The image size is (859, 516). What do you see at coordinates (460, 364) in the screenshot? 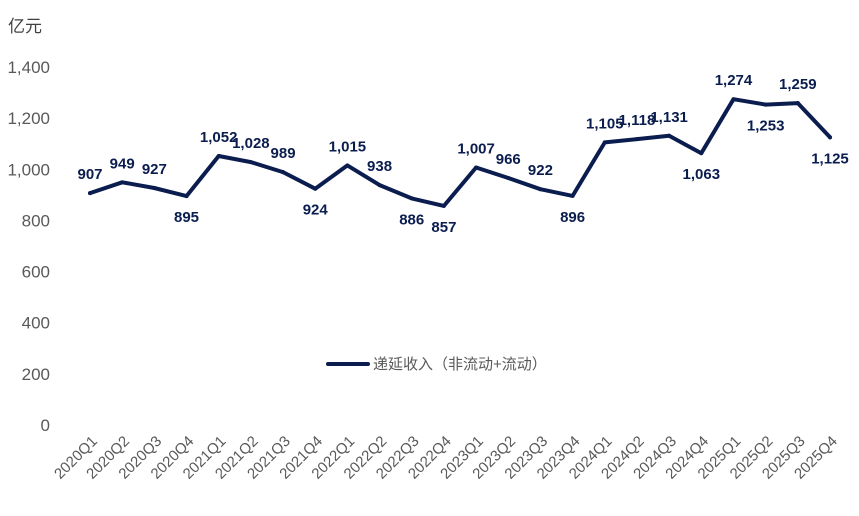
I see `legend-label: 递延收入（非流动+流动）` at bounding box center [460, 364].